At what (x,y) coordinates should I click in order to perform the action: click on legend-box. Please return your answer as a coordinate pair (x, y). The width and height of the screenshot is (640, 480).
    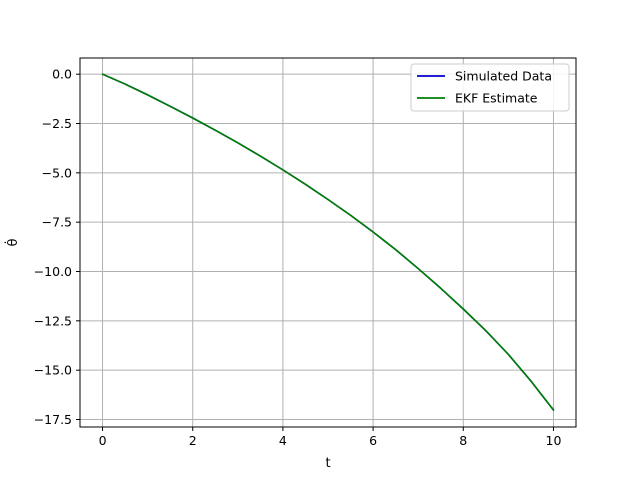
    Looking at the image, I should click on (490, 87).